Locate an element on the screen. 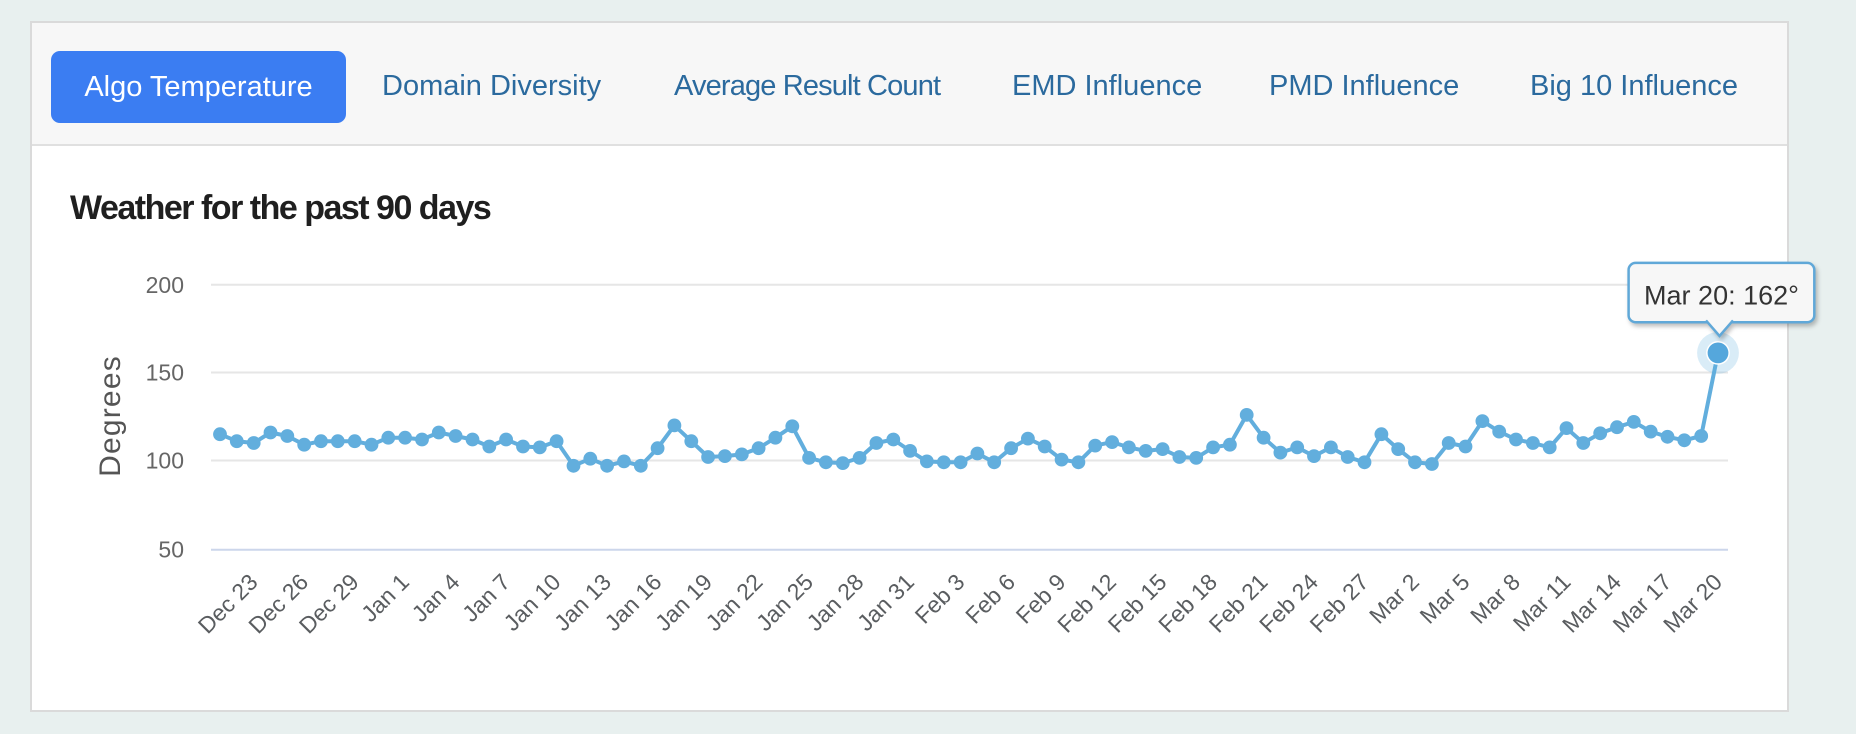 The height and width of the screenshot is (734, 1856). svg-text: Jan 31 is located at coordinates (885, 602).